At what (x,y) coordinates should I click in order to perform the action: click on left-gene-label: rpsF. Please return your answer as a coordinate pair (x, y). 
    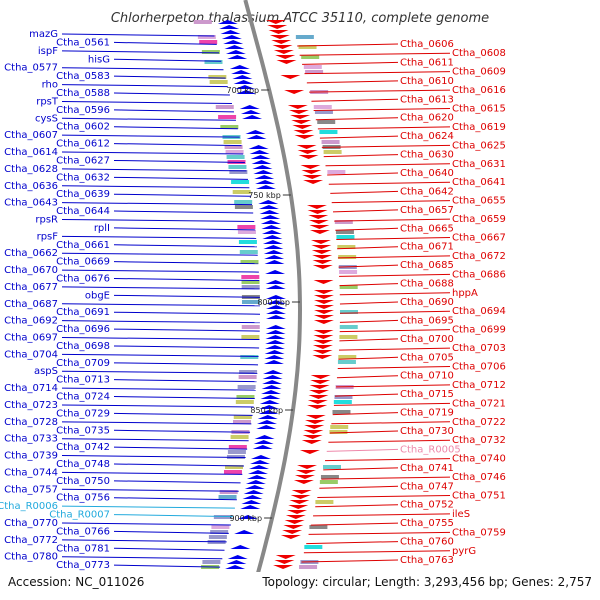
    Looking at the image, I should click on (48, 236).